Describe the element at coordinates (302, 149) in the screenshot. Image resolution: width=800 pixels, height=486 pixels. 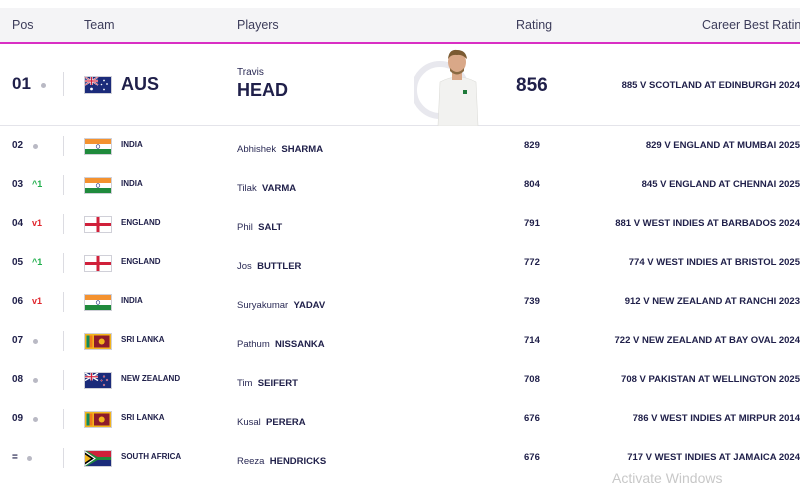
I see `player-last-name: SHARMA` at that location.